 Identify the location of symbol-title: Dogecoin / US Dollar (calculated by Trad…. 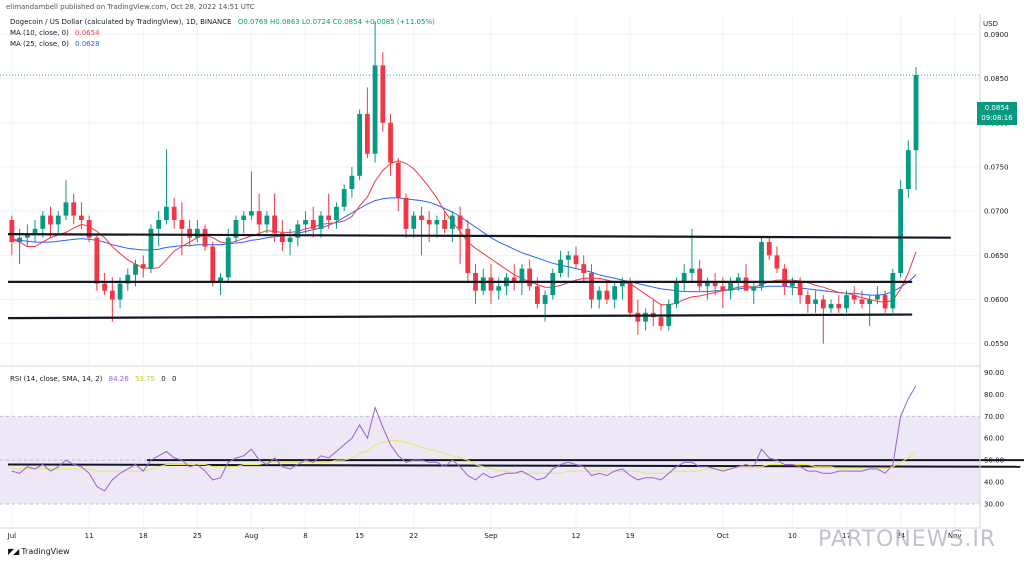
(121, 22).